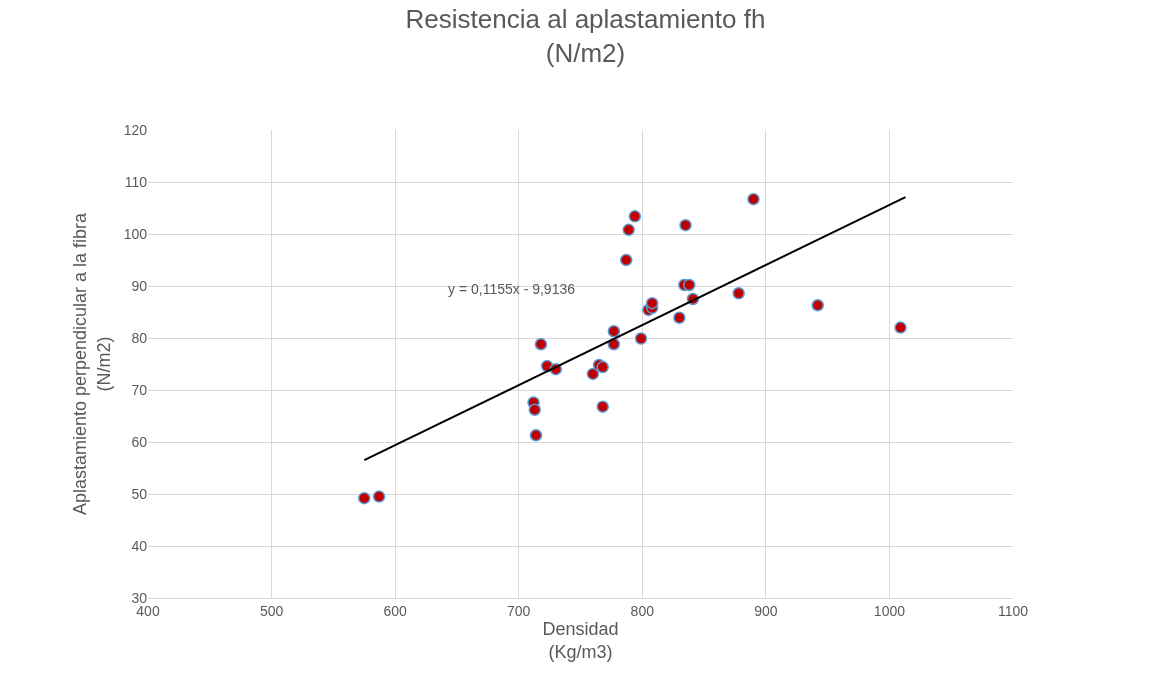 The image size is (1171, 696). I want to click on y-axis-title: Aplastamiento perpendicular a la fibra (N/m2), so click(92, 363).